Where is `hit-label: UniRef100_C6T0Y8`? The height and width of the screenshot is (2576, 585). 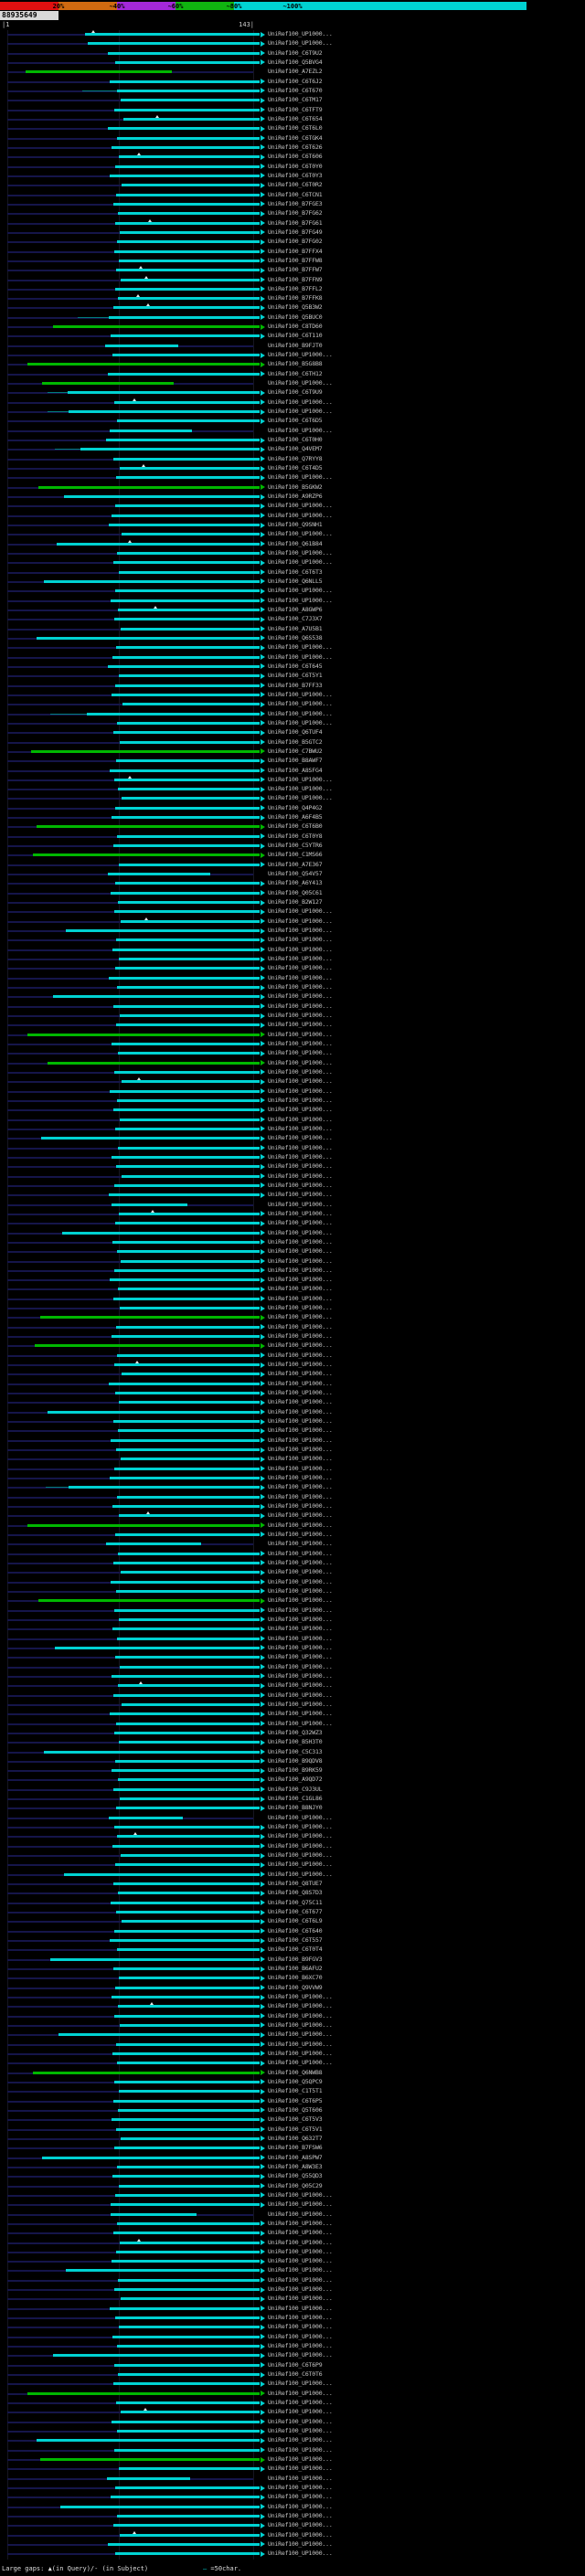
hit-label: UniRef100_C6T0Y8 is located at coordinates (296, 836).